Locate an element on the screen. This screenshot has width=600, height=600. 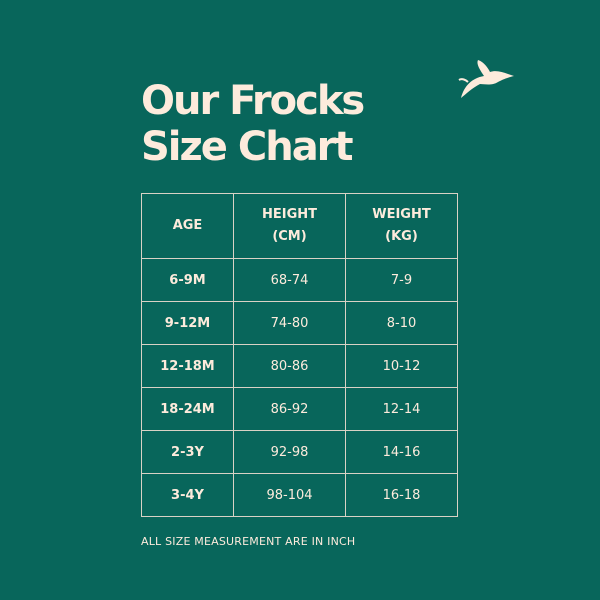
cell-age: 12-18M is located at coordinates (187, 366).